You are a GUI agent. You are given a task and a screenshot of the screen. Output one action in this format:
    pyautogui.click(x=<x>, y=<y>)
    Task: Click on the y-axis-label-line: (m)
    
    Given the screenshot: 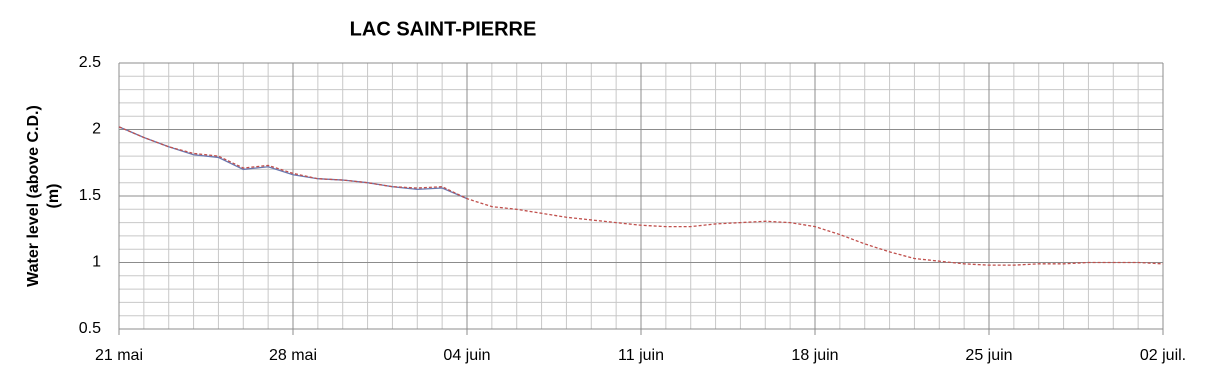 What is the action you would take?
    pyautogui.click(x=53, y=196)
    